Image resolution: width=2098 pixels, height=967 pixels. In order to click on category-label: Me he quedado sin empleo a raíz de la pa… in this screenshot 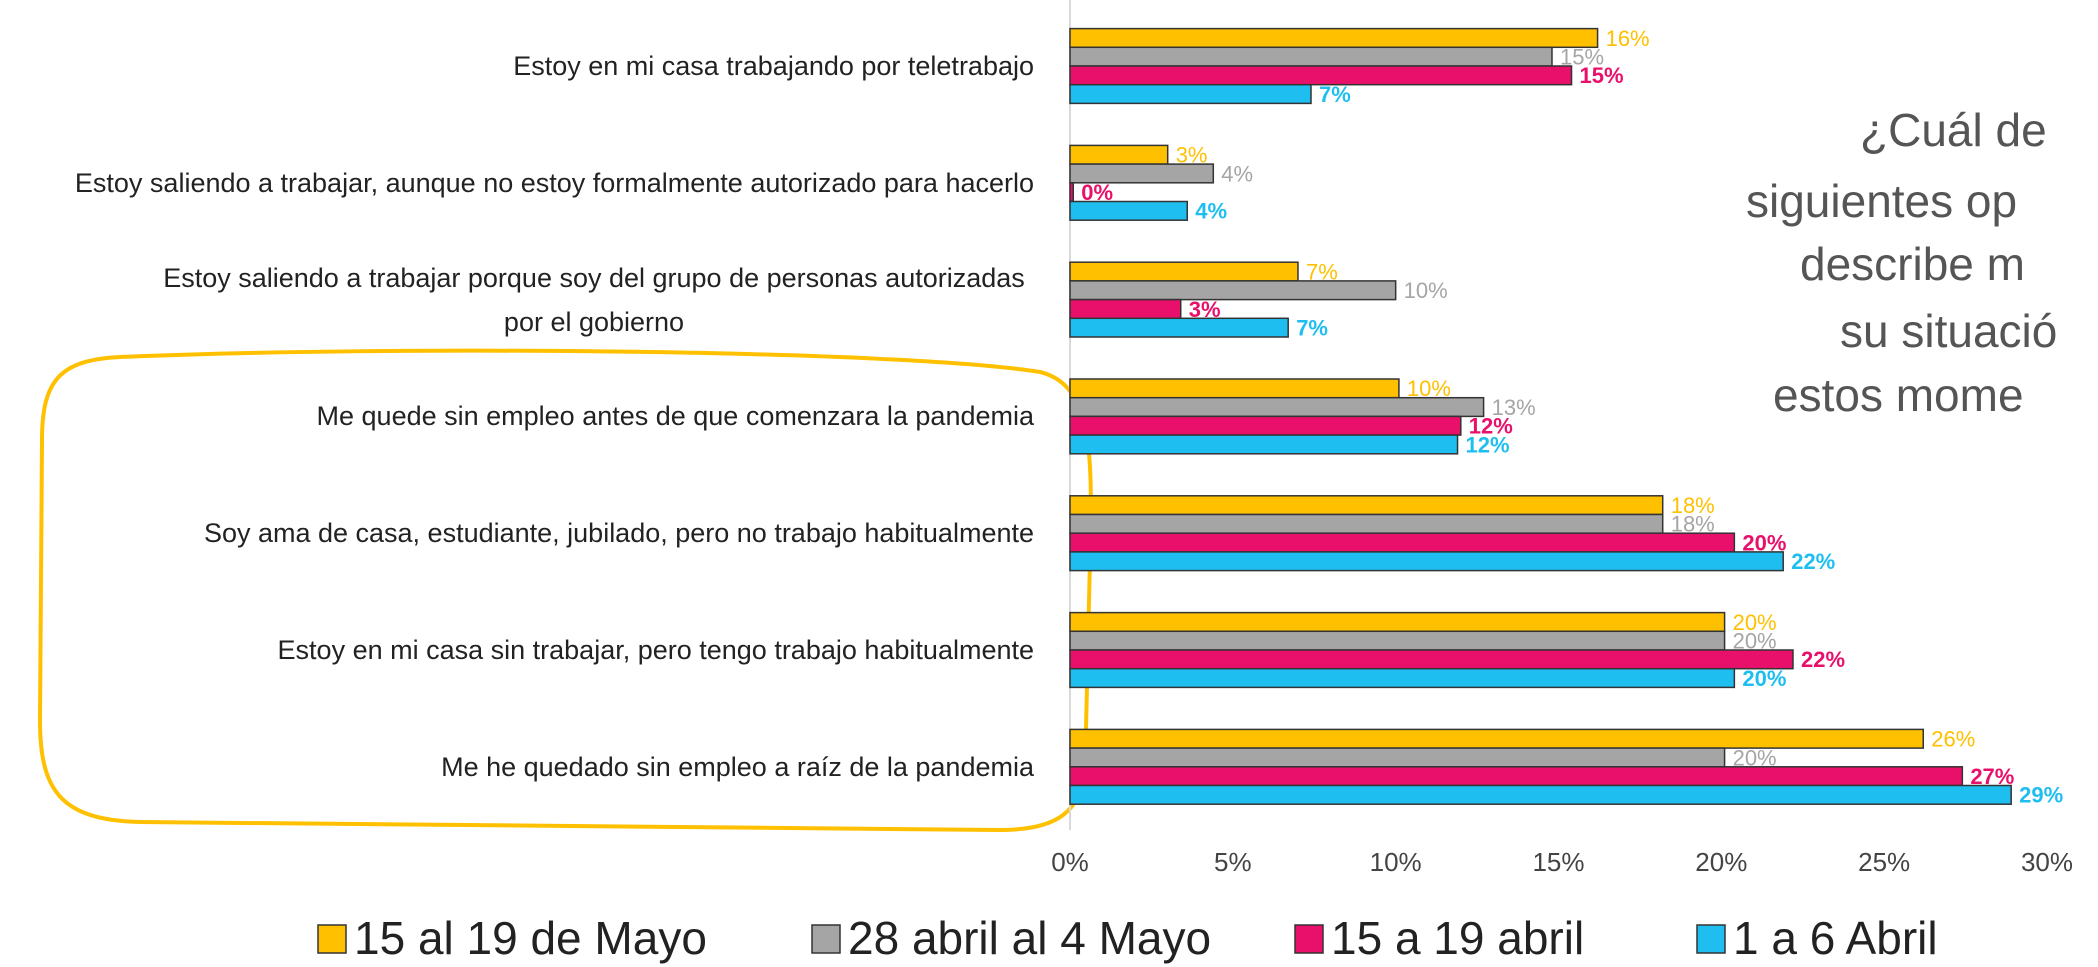, I will do `click(737, 767)`.